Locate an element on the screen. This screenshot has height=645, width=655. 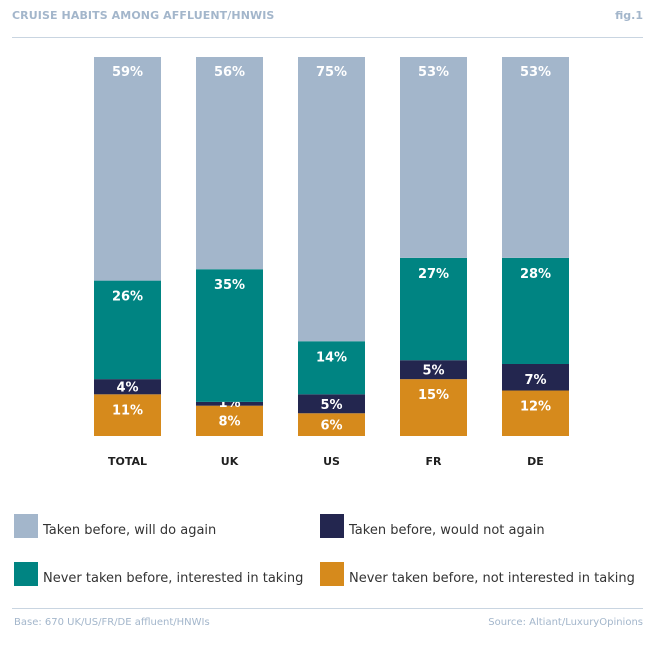
bar-segment-fr-interested is located at coordinates (433, 309).